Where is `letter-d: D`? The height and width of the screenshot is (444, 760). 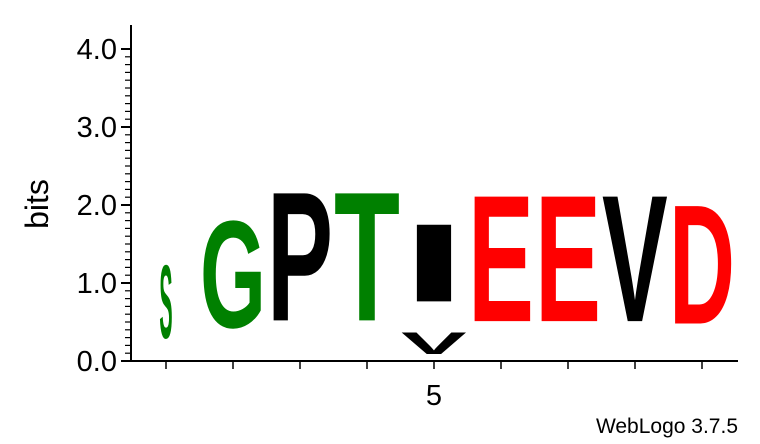
letter-d: D is located at coordinates (702, 265).